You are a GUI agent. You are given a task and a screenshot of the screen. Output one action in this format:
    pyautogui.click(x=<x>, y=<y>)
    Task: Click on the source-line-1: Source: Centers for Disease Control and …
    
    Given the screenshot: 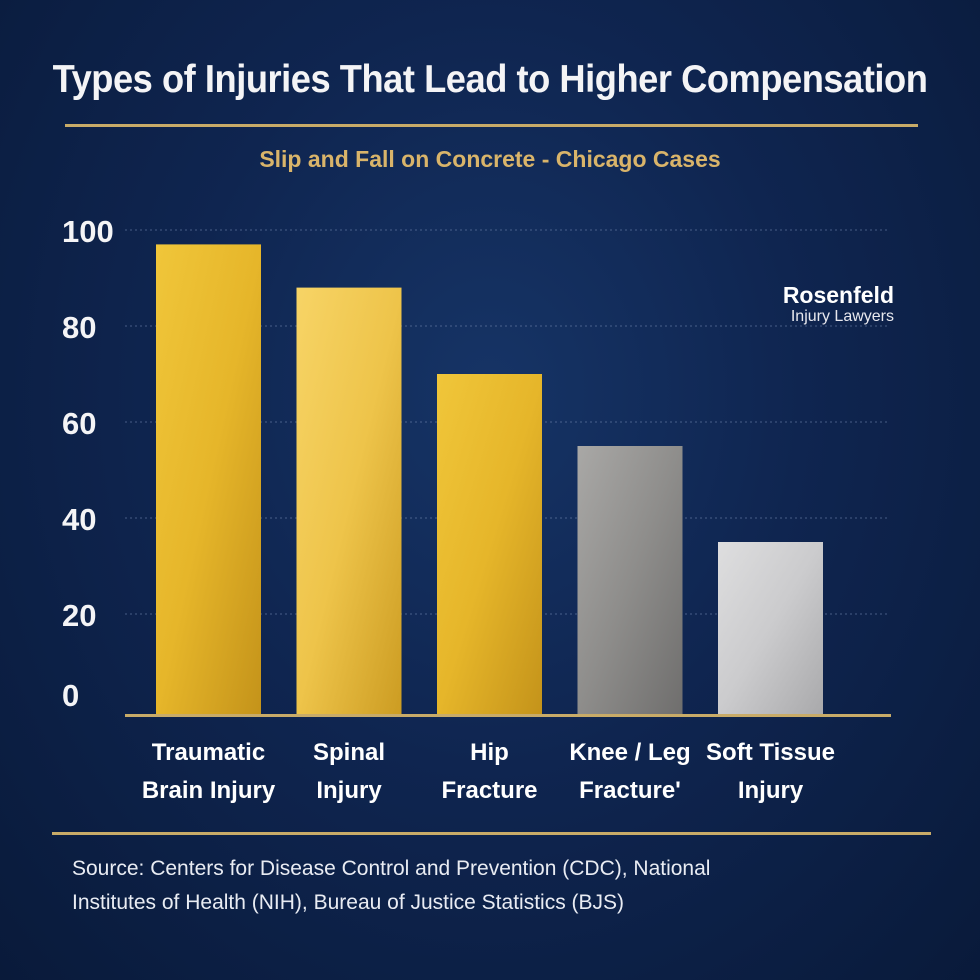 What is the action you would take?
    pyautogui.click(x=391, y=868)
    